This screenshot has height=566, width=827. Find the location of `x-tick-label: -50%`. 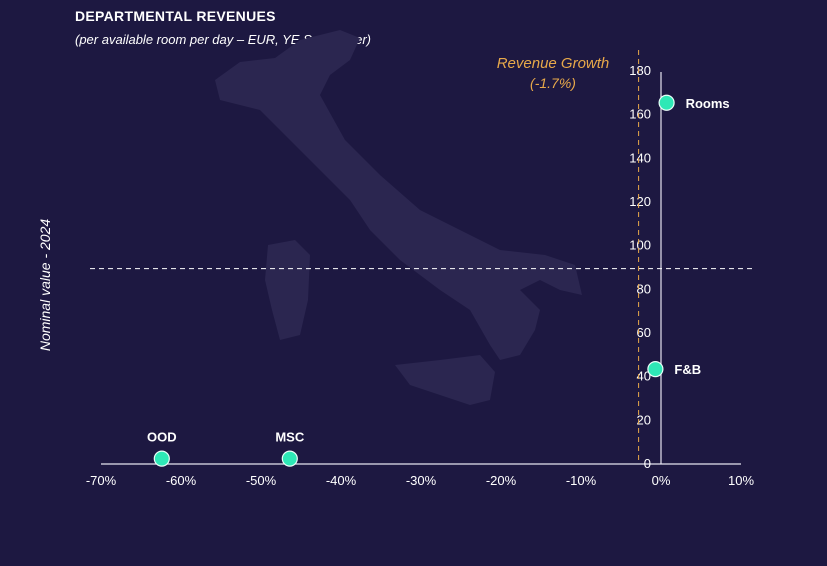

x-tick-label: -50% is located at coordinates (261, 480).